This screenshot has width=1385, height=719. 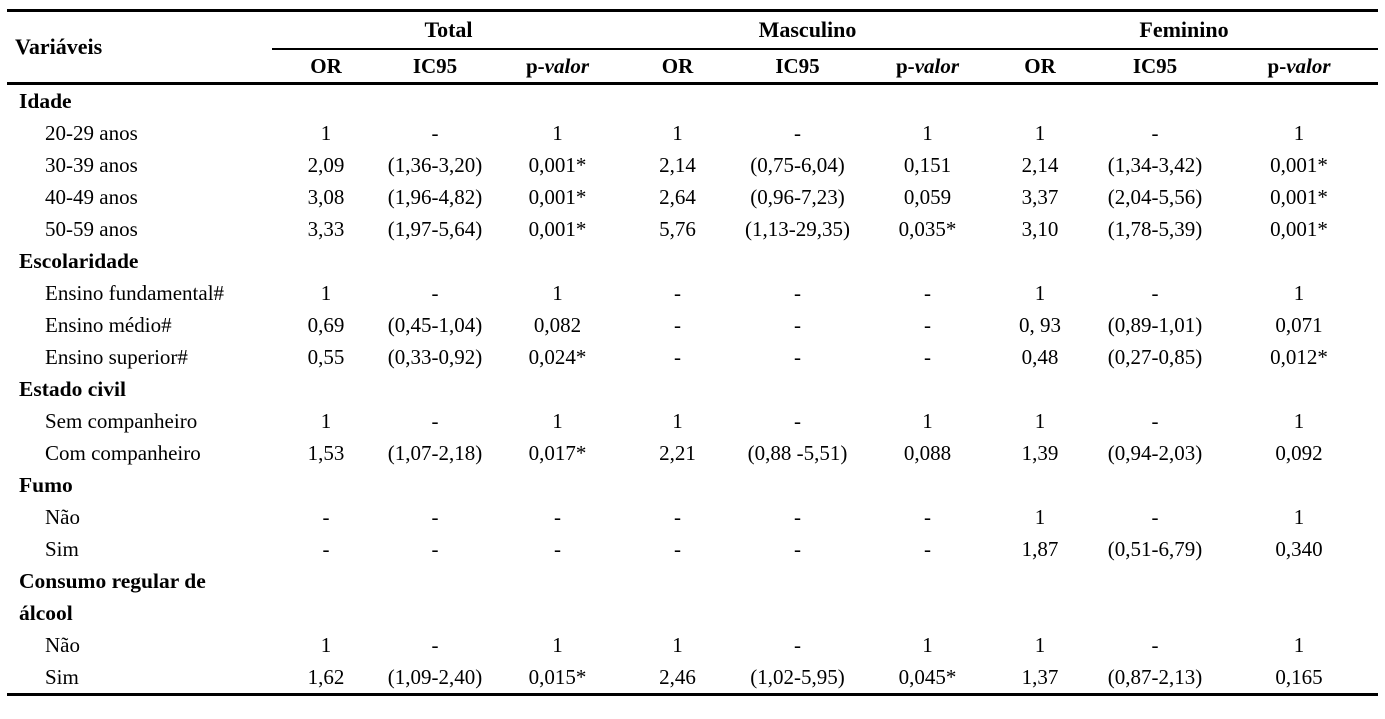 What do you see at coordinates (797, 677) in the screenshot?
I see `table-cell: (1,02-5,95)` at bounding box center [797, 677].